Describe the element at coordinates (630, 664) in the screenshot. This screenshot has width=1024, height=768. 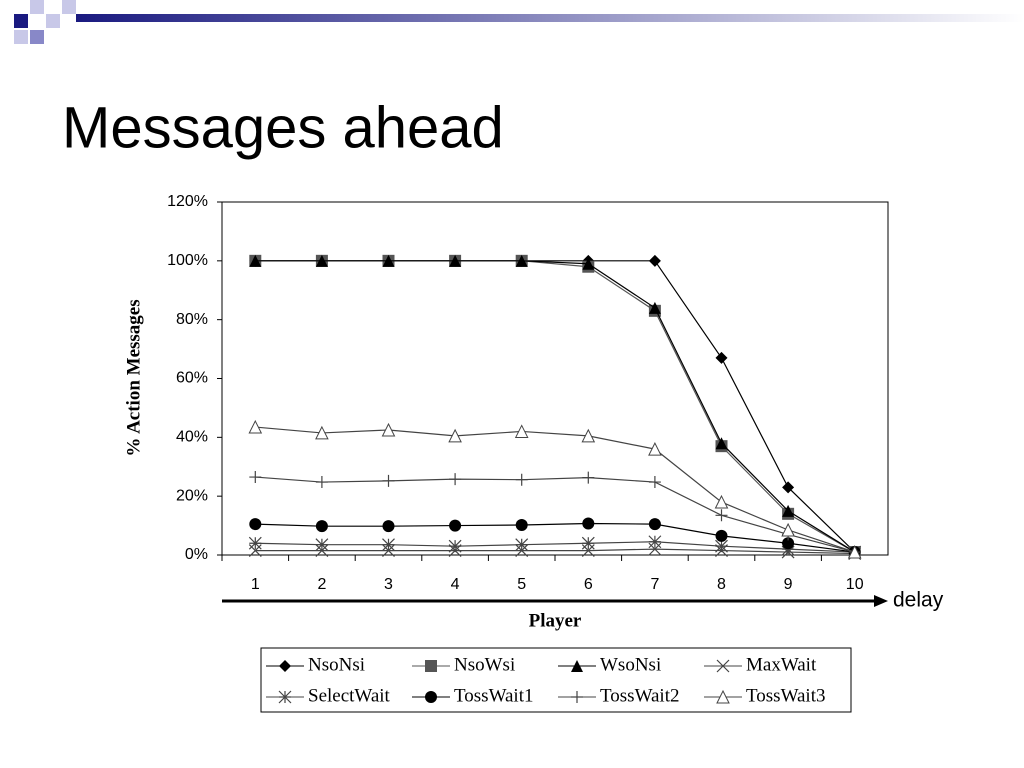
I see `legend-label: WsoNsi` at that location.